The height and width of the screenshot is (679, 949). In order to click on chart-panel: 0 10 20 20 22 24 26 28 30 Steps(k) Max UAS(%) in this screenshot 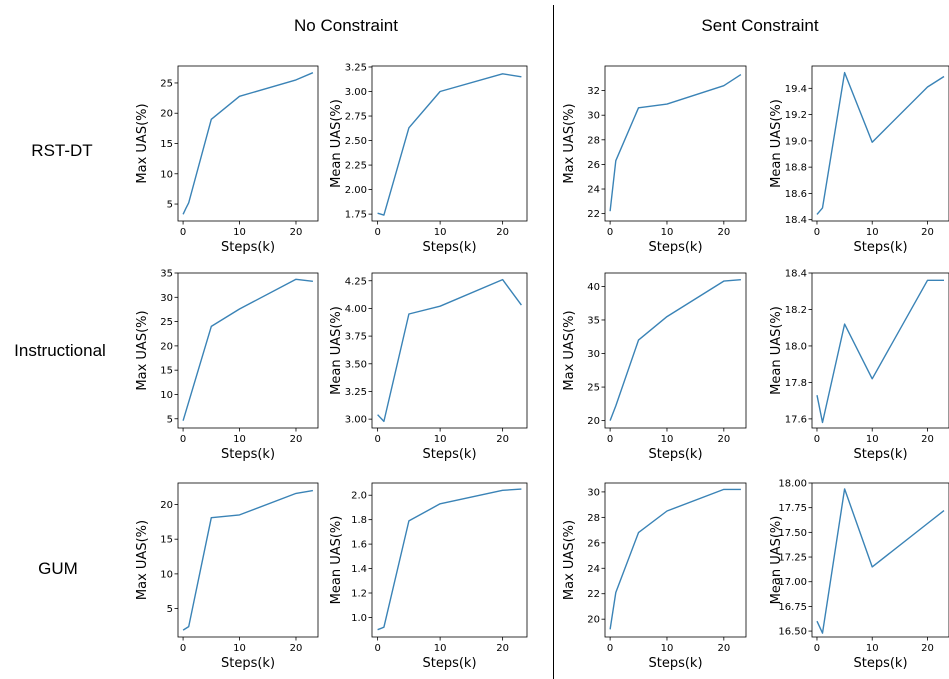, I will do `click(654, 576)`.